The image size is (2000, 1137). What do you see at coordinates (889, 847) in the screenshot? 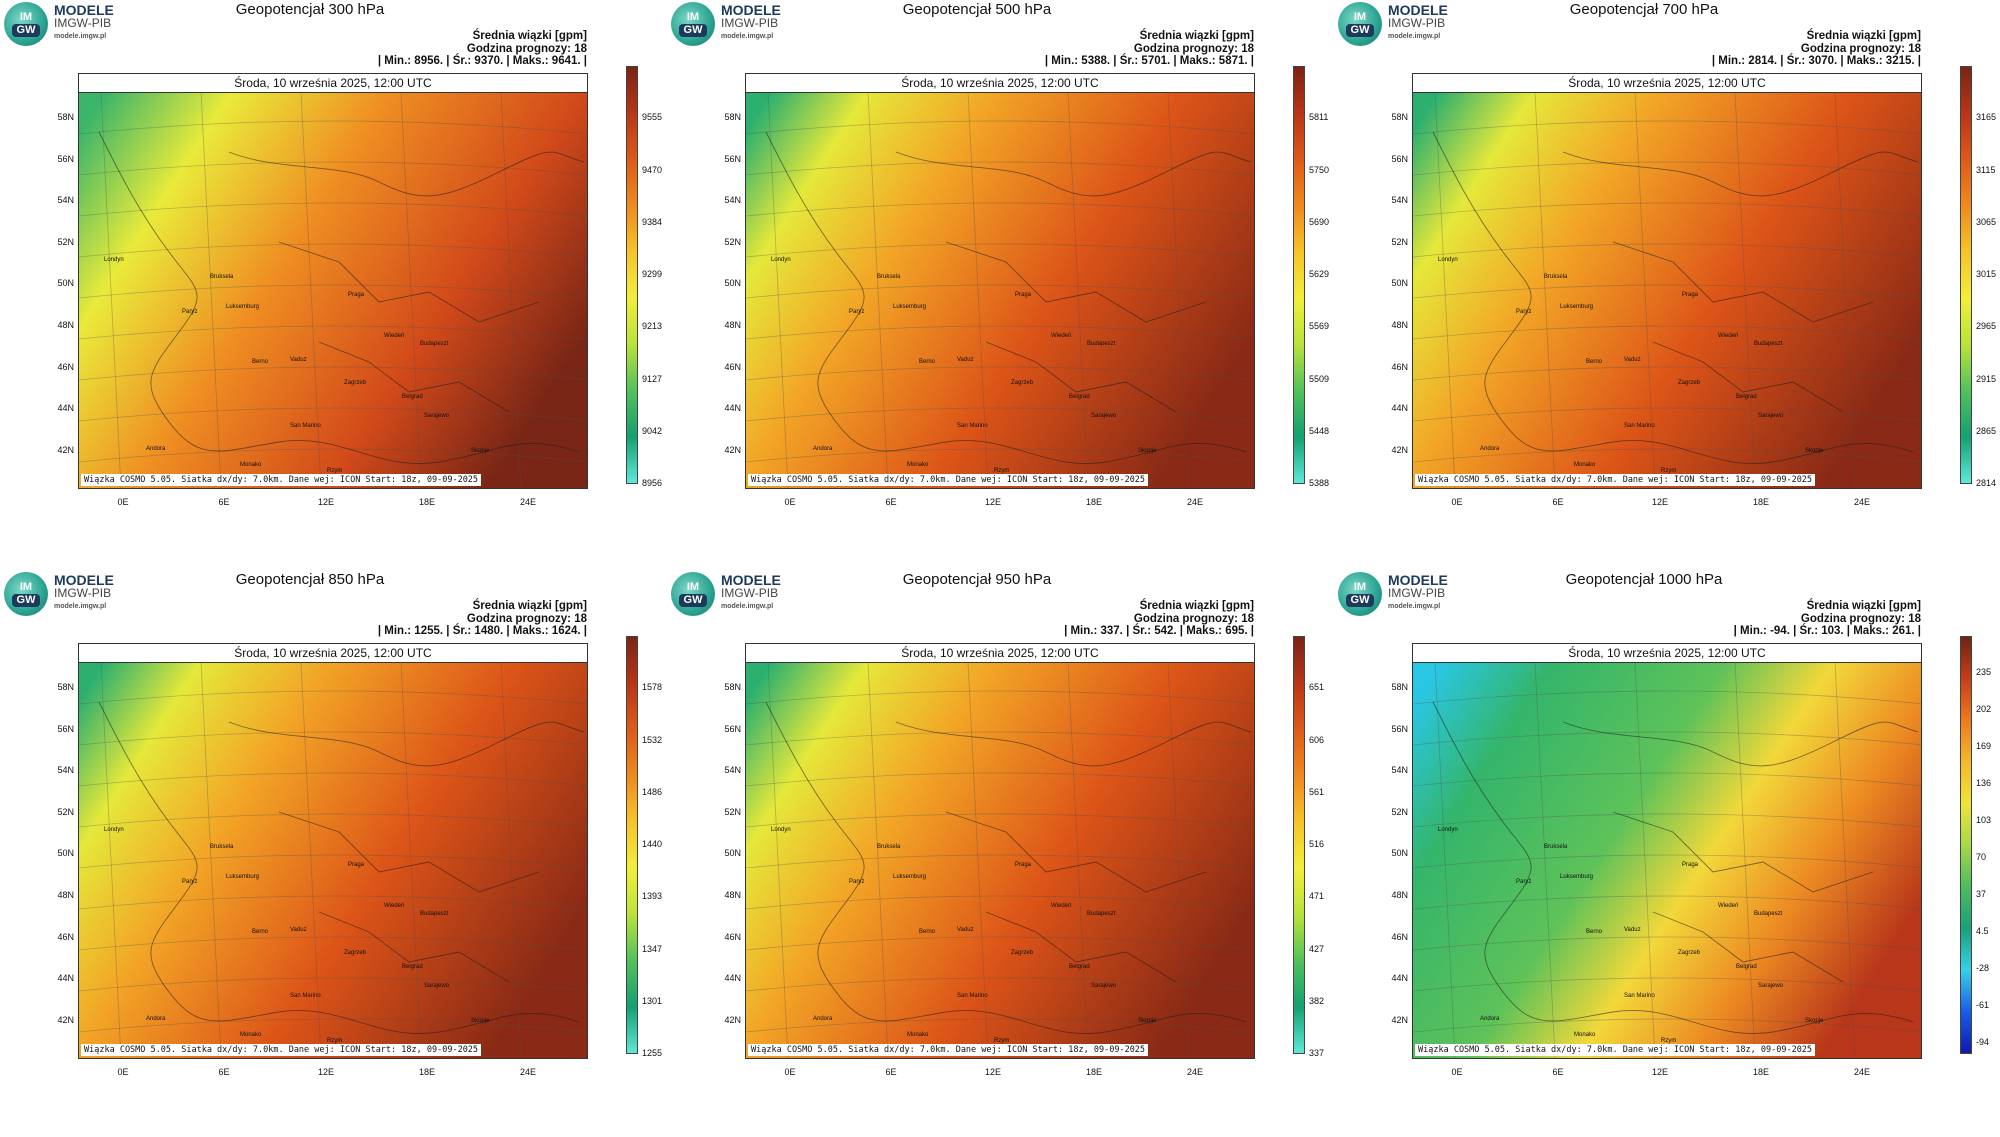
I see `city-label: Bruksela` at bounding box center [889, 847].